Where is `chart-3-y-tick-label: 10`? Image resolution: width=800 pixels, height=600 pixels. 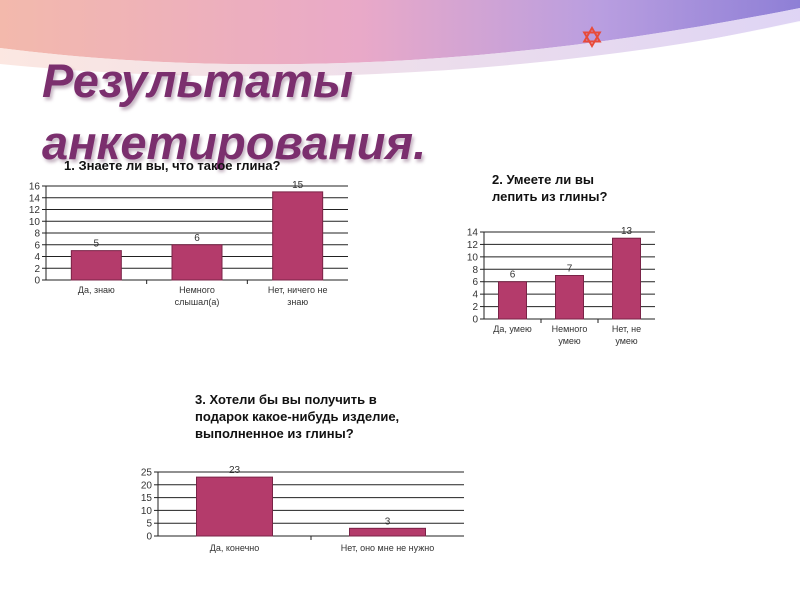 chart-3-y-tick-label: 10 is located at coordinates (147, 511).